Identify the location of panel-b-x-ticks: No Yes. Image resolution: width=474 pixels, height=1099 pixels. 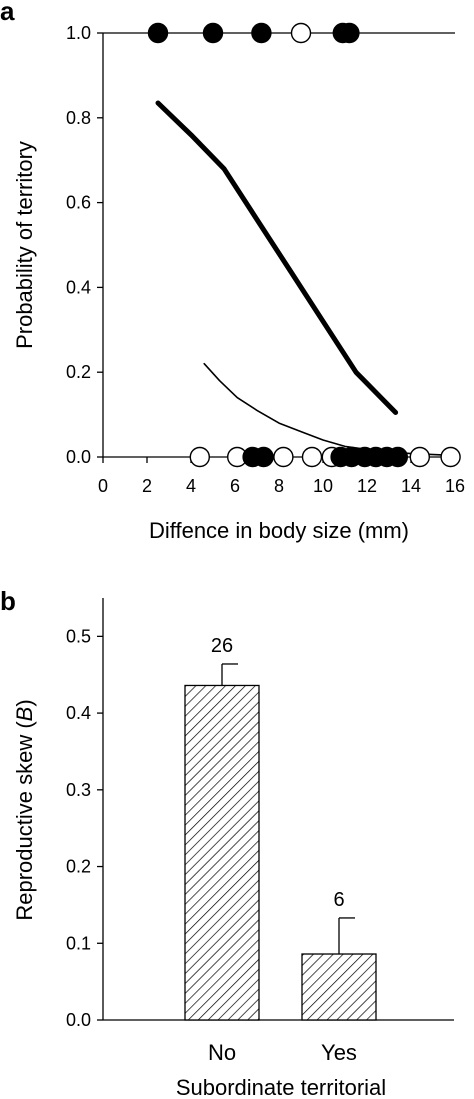
(282, 1052).